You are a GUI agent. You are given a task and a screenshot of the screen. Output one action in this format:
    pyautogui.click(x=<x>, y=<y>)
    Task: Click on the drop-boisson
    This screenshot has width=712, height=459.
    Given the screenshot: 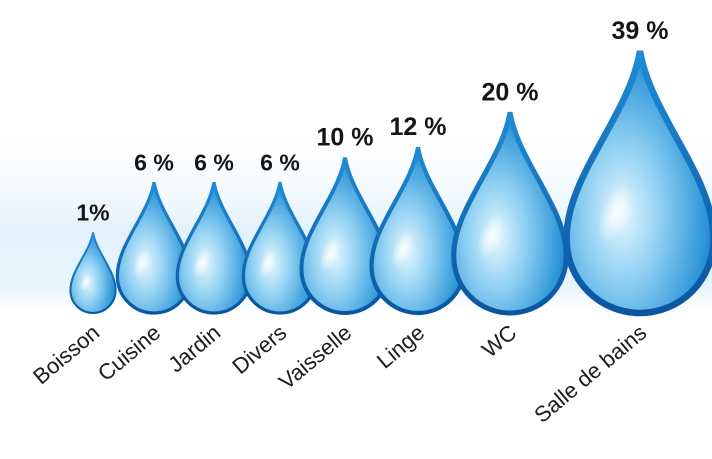 What is the action you would take?
    pyautogui.click(x=93, y=273)
    